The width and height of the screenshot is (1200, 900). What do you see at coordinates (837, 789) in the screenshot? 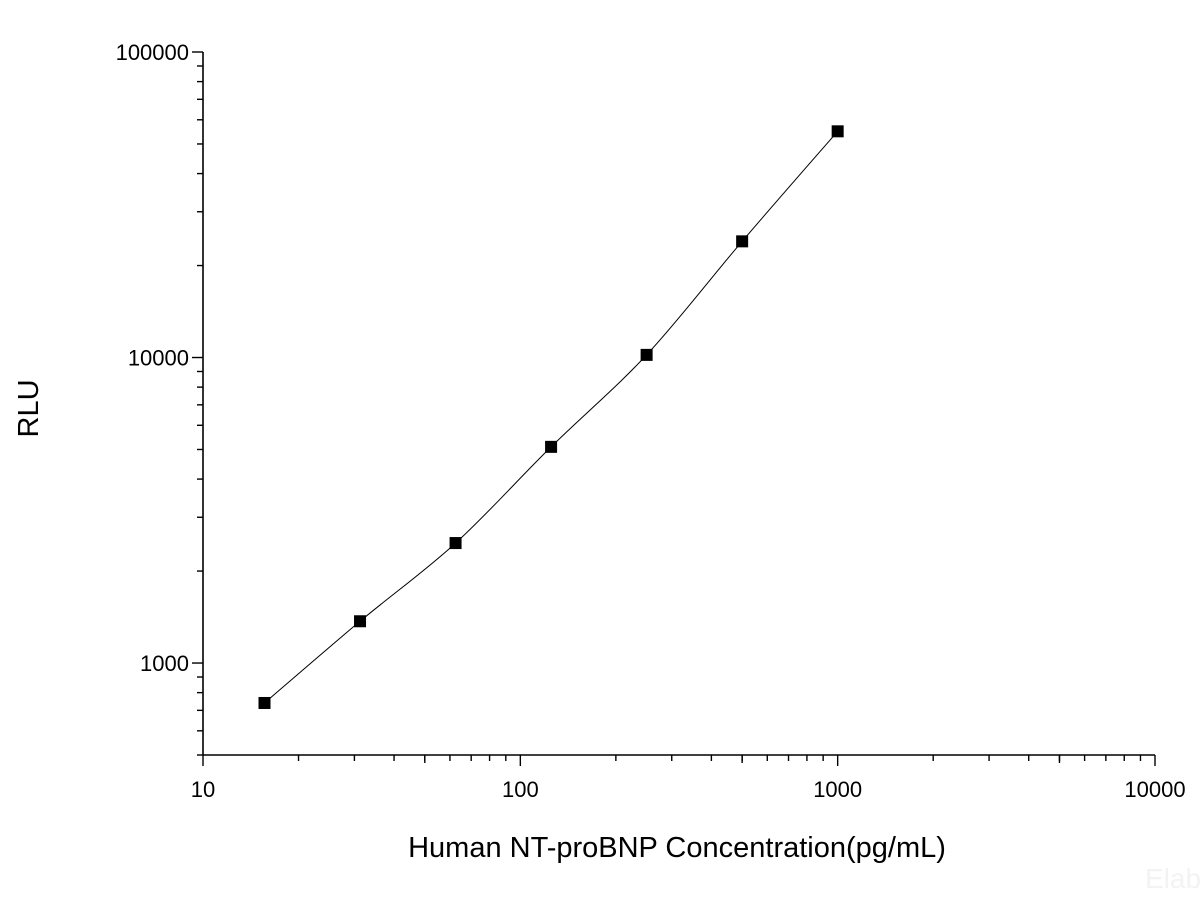
I see `x-tick-label: 1000` at bounding box center [837, 789].